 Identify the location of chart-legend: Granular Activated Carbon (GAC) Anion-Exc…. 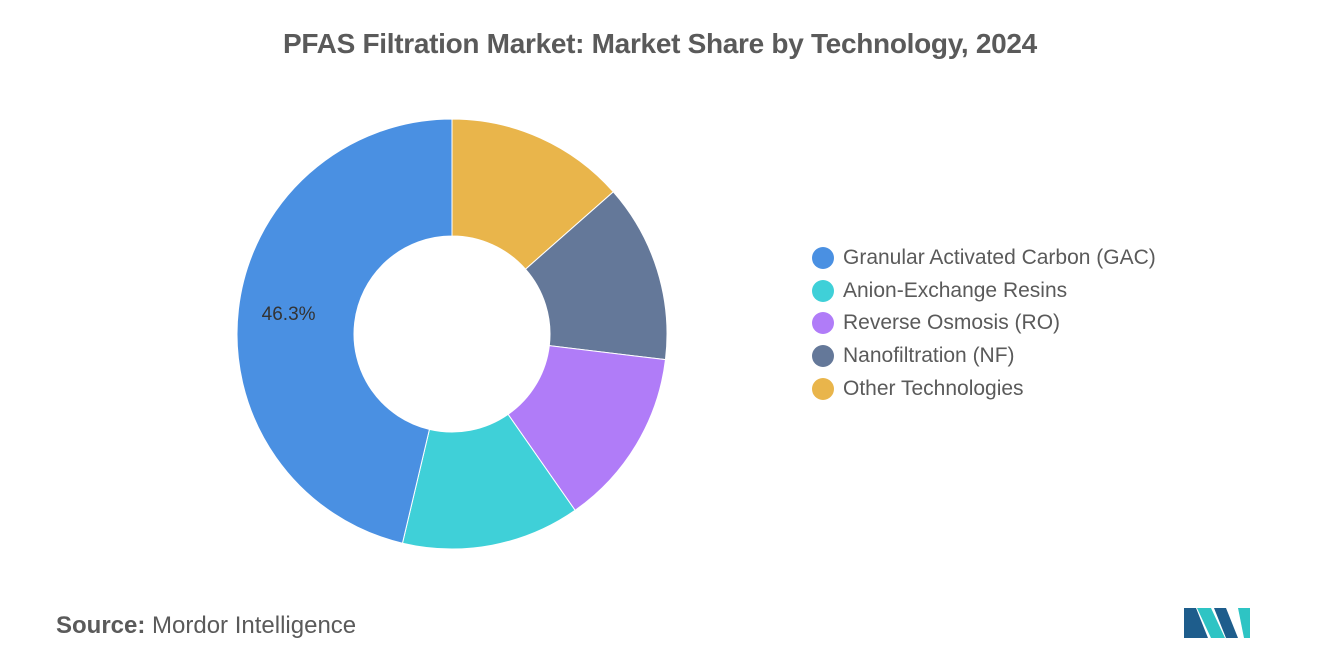
(984, 323).